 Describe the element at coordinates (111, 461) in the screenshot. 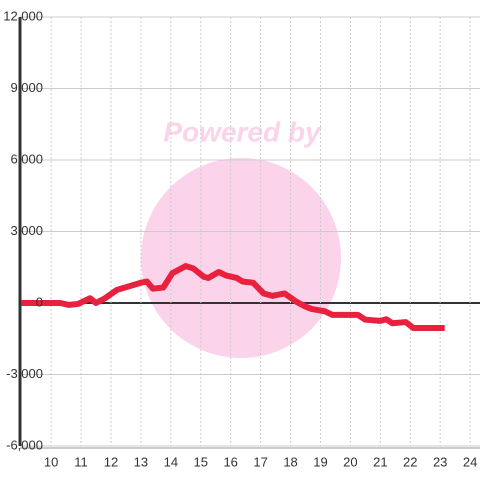

I see `x-tick-label: 12` at that location.